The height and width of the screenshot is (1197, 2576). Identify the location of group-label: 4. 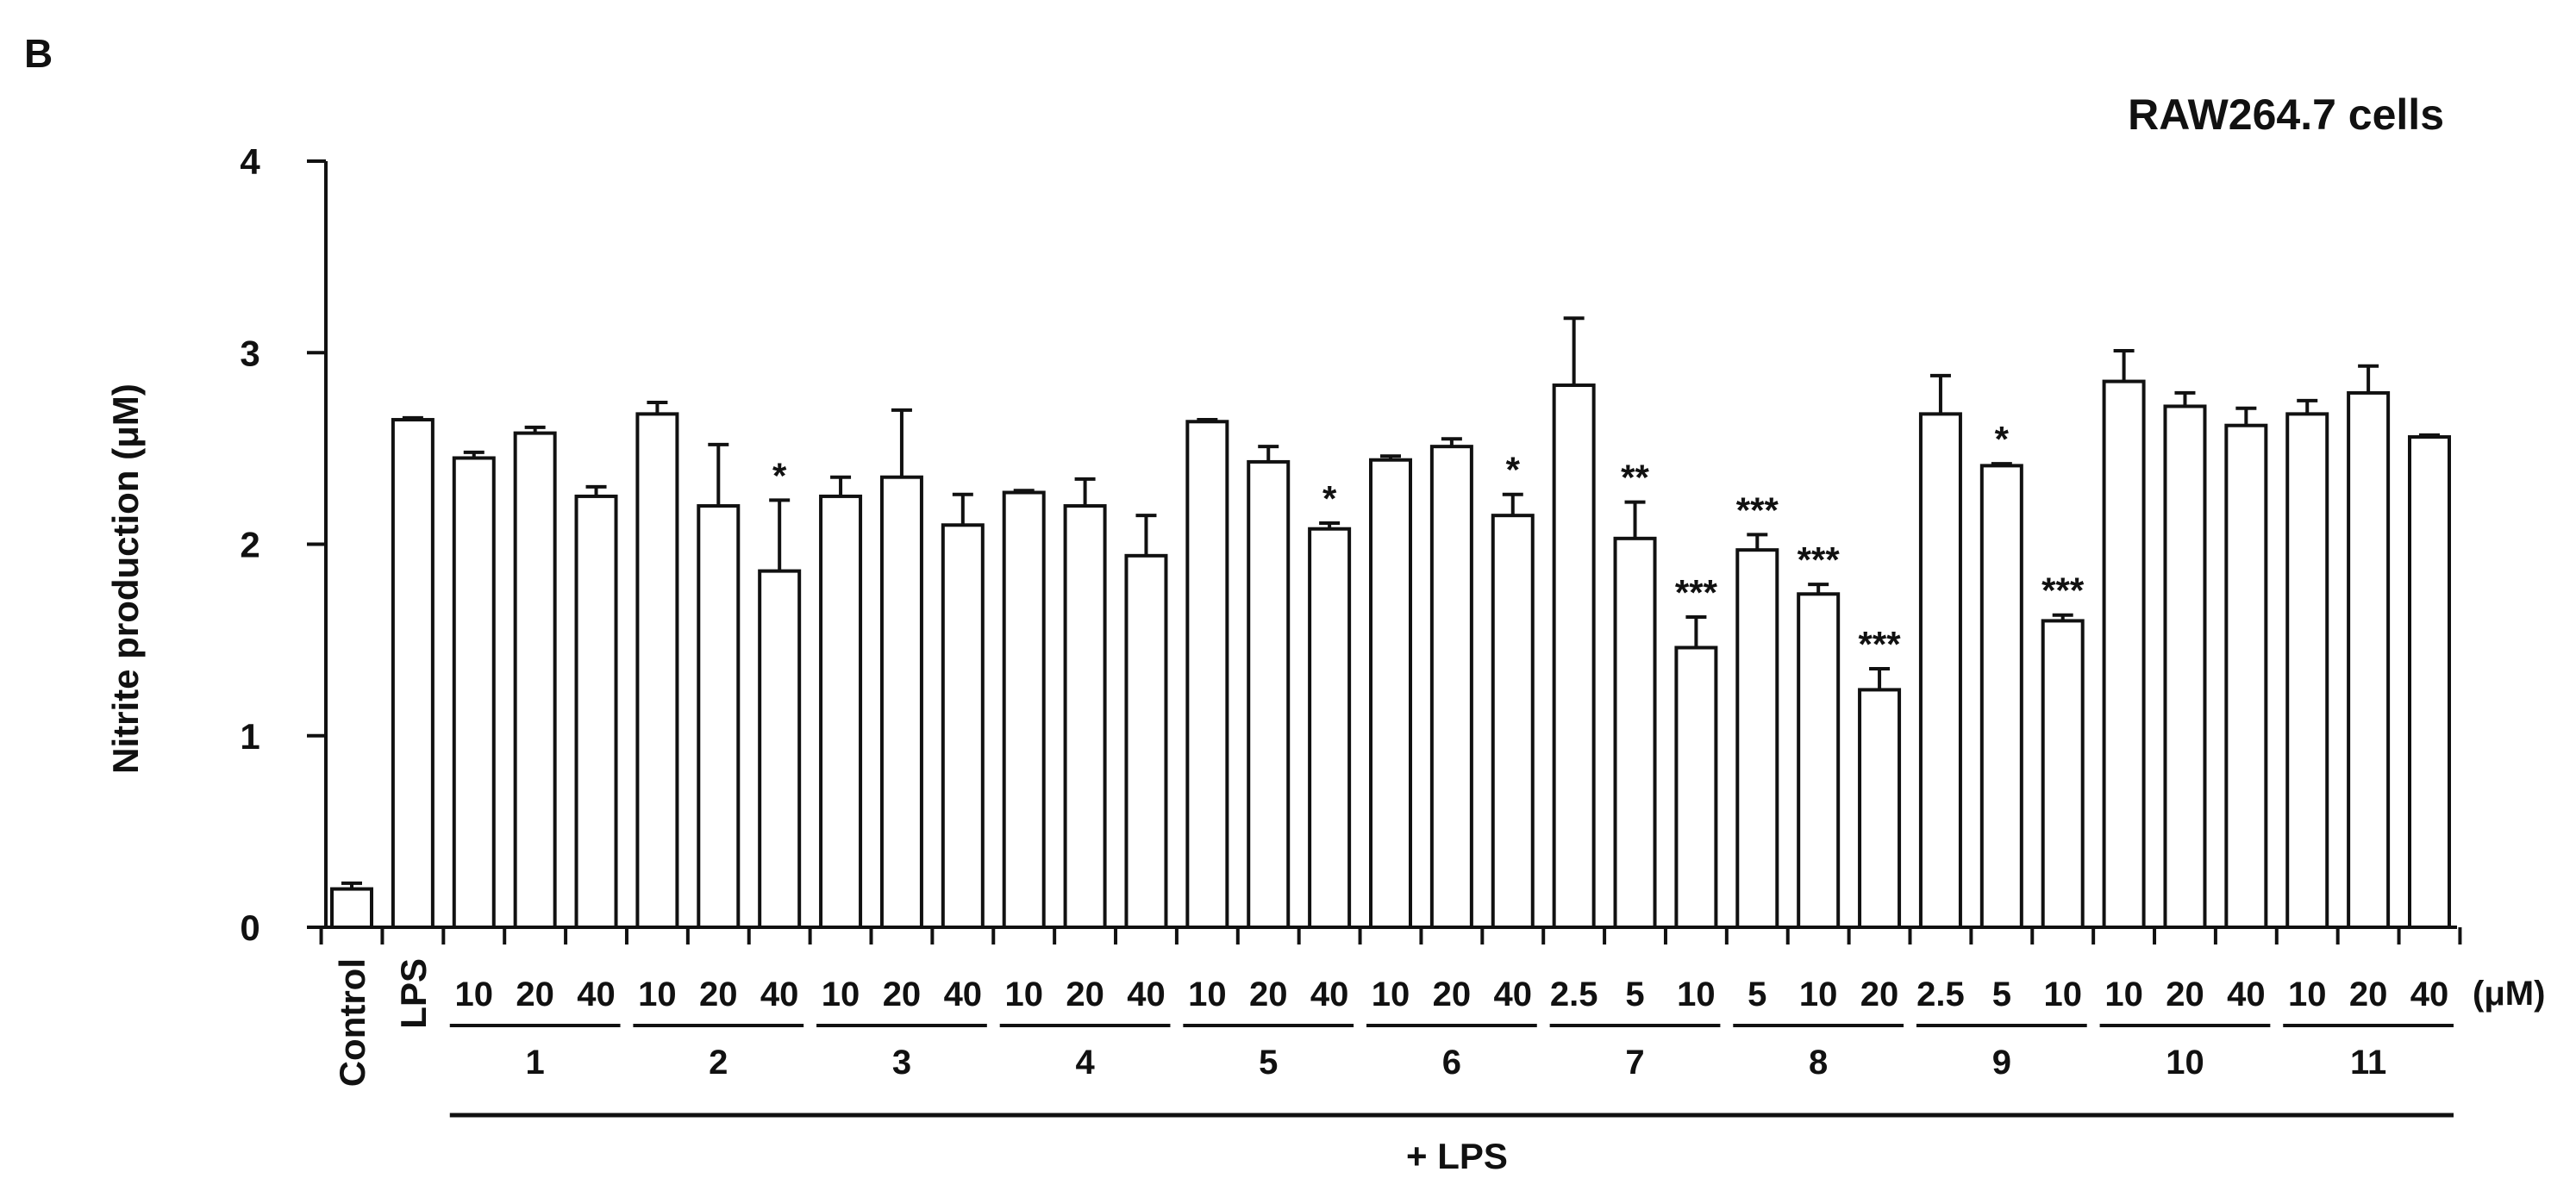
(1085, 1063).